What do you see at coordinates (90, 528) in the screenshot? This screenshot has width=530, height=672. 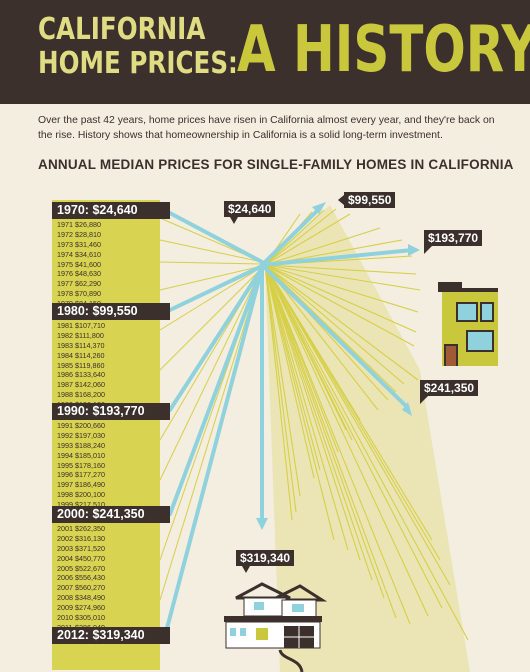 I see `year-price: $262,350` at bounding box center [90, 528].